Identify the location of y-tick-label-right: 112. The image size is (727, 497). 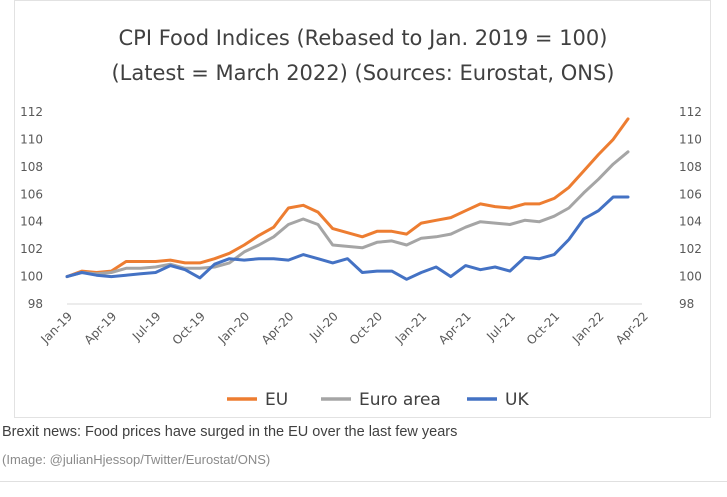
(690, 112).